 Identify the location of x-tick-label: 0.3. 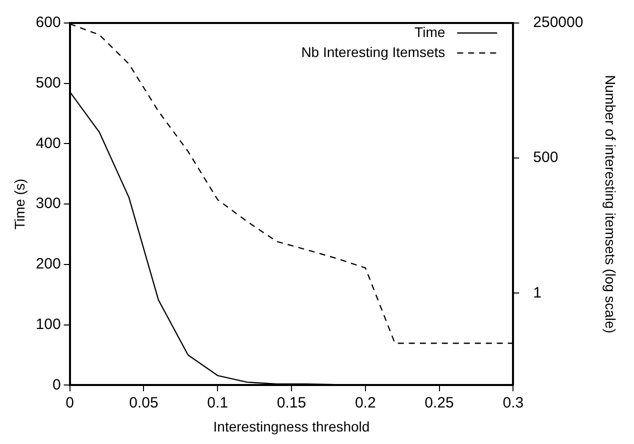
(513, 403).